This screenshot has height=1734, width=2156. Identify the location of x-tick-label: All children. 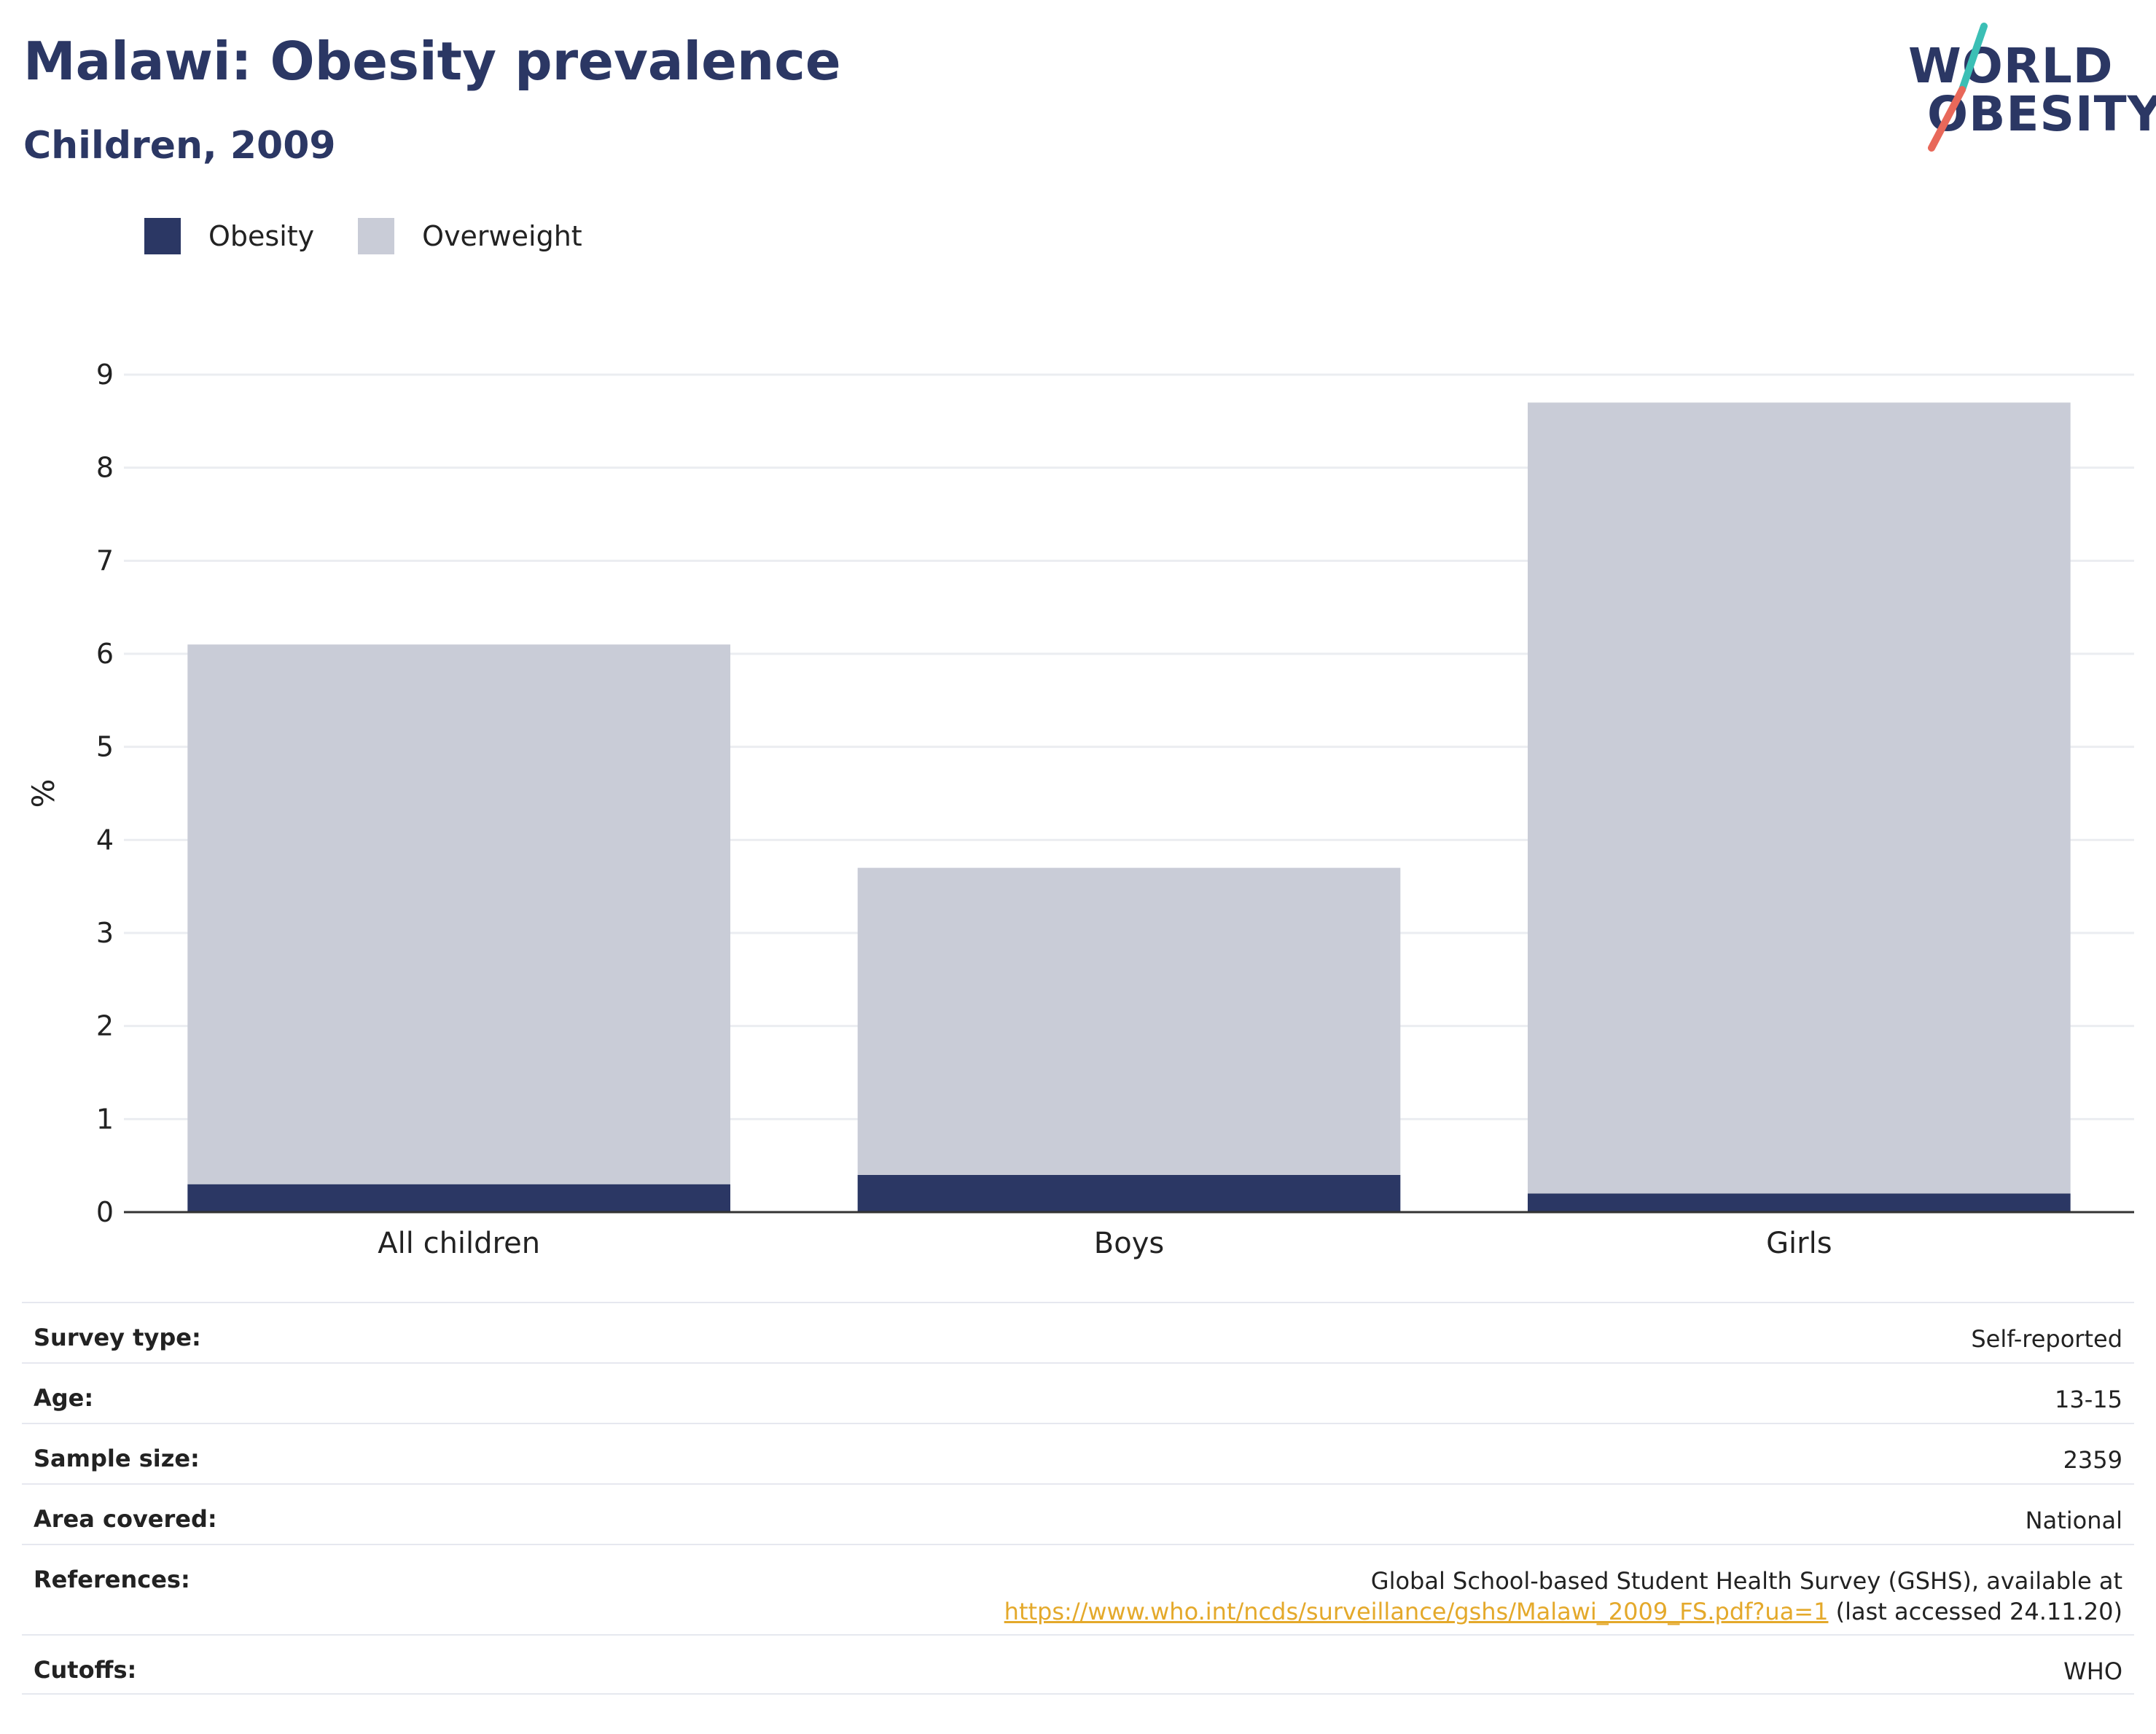
(459, 1243).